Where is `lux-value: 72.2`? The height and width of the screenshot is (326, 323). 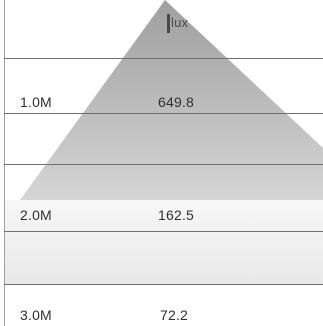
lux-value: 72.2 is located at coordinates (174, 315).